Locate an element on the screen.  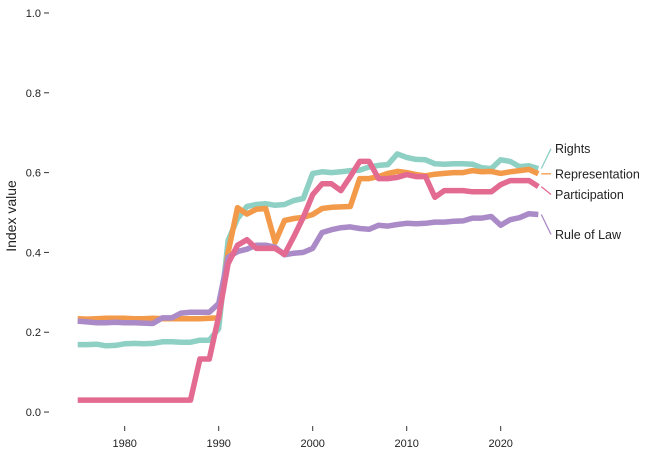
y-axis: 0.0 0.2 0.4 0.6 0.8 1.0 is located at coordinates (37, 213).